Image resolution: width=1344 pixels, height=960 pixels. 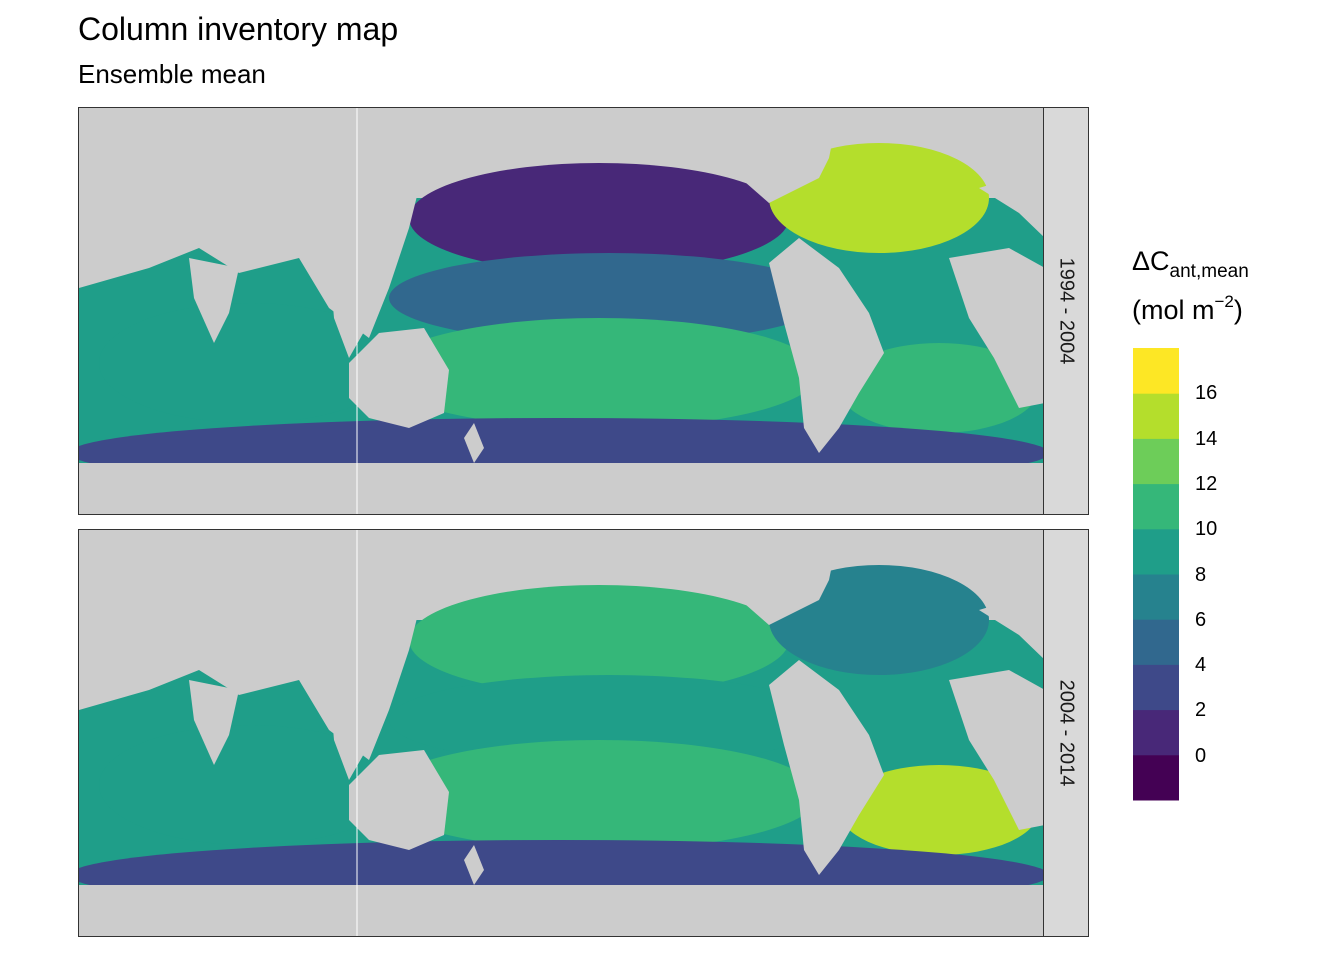 I want to click on legend-units-end: ), so click(x=1238, y=310).